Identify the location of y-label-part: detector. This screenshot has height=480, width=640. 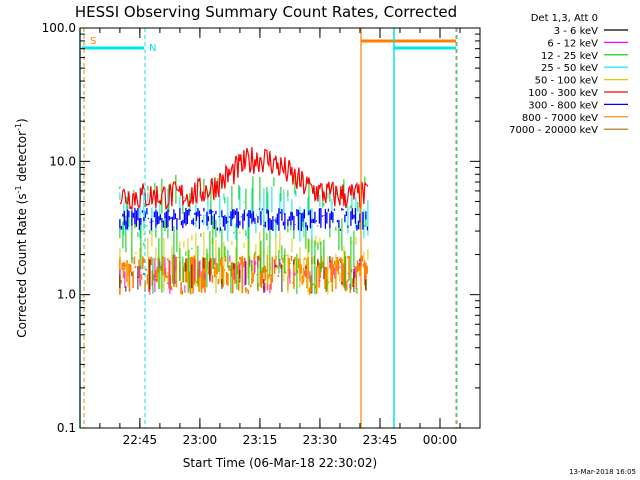
(22, 158).